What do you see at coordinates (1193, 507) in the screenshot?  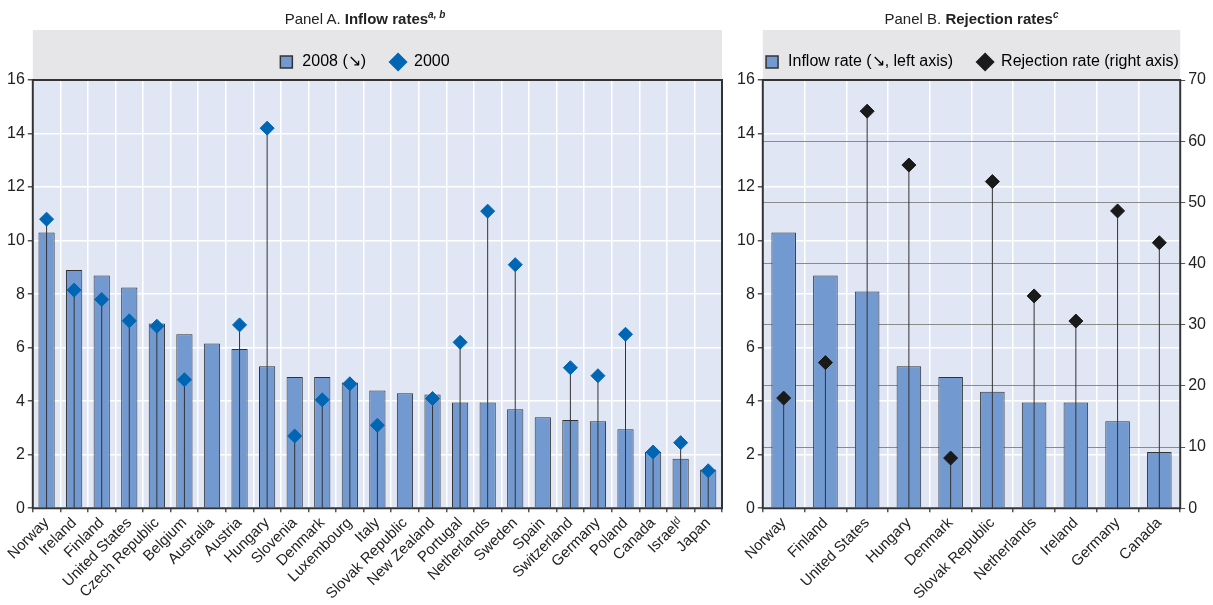 I see `y2-tick-label: 0` at bounding box center [1193, 507].